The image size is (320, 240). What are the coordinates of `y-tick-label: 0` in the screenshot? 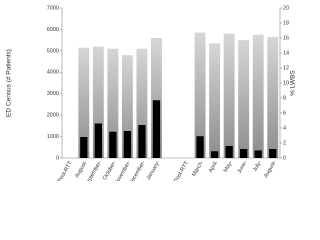 It's located at (57, 158).